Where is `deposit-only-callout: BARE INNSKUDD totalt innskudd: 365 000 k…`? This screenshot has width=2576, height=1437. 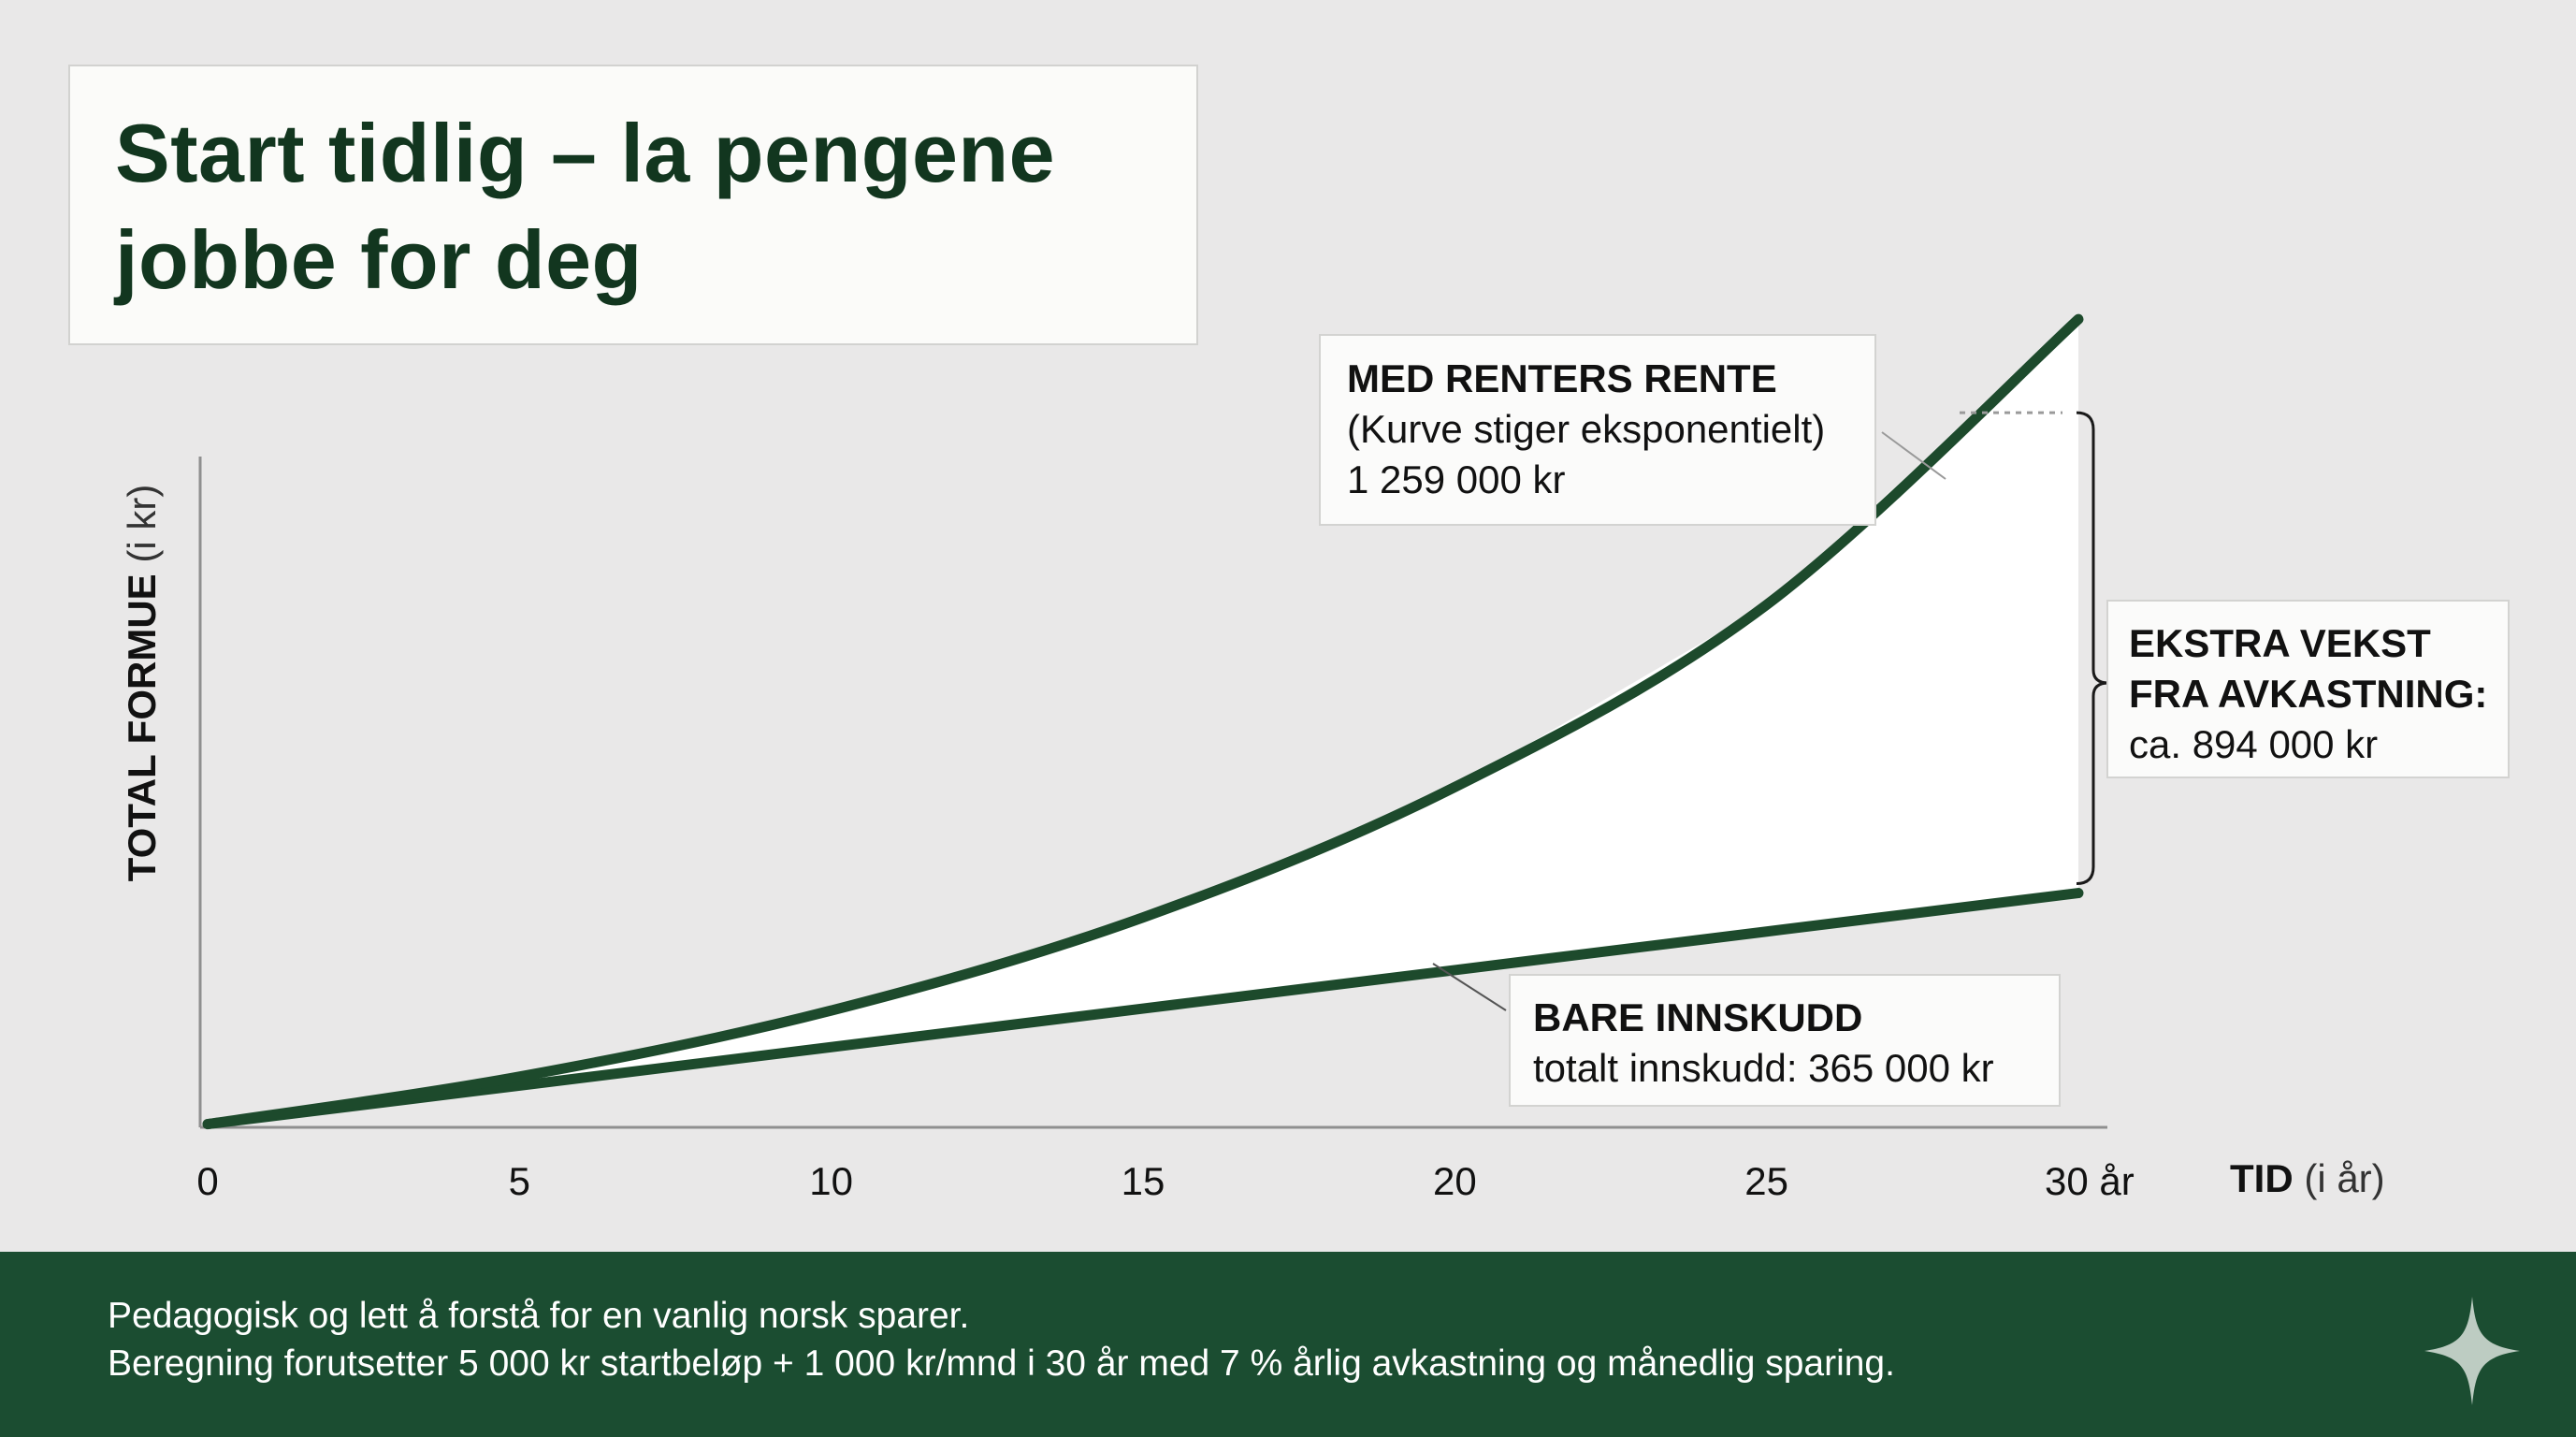 deposit-only-callout: BARE INNSKUDD totalt innskudd: 365 000 k… is located at coordinates (1785, 1040).